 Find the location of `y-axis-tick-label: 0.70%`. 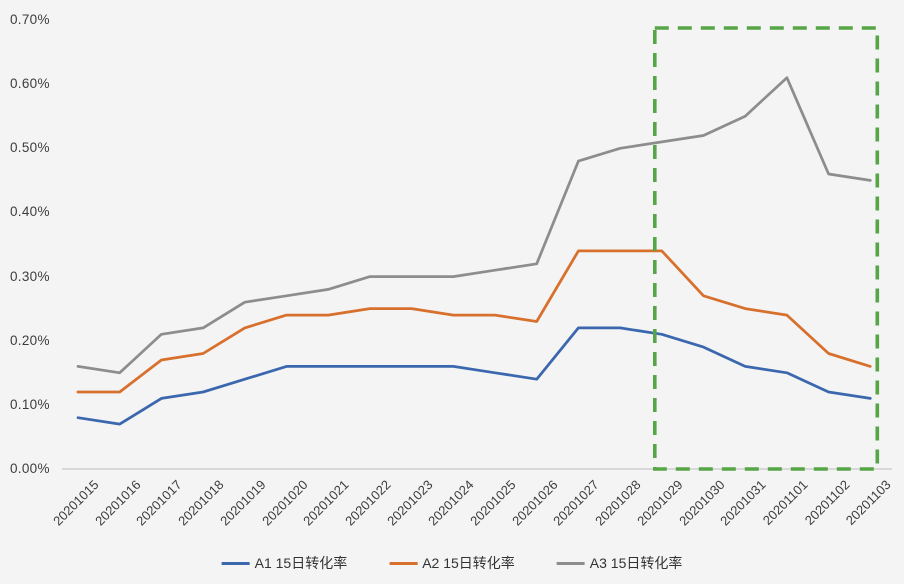

y-axis-tick-label: 0.70% is located at coordinates (30, 20).